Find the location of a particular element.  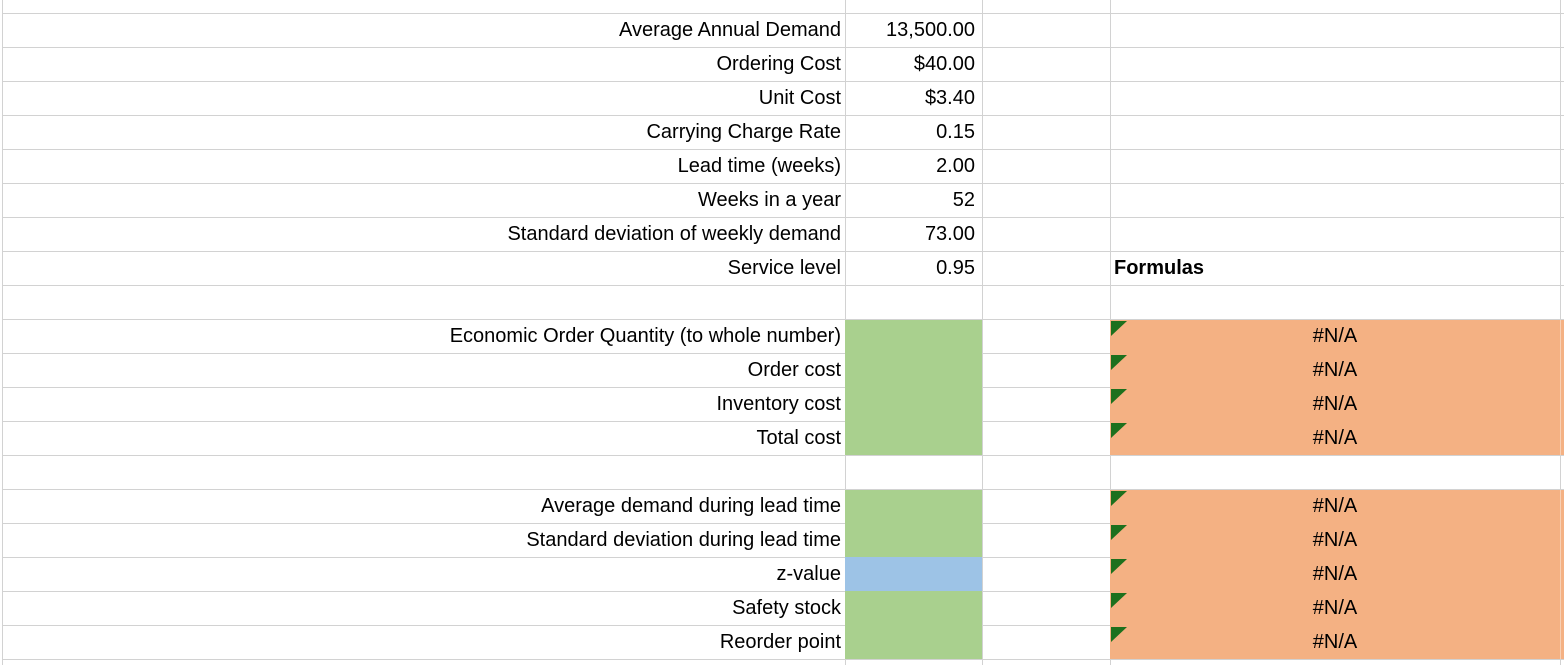

row-label-cell: Standard deviation of weekly demand is located at coordinates (674, 234).